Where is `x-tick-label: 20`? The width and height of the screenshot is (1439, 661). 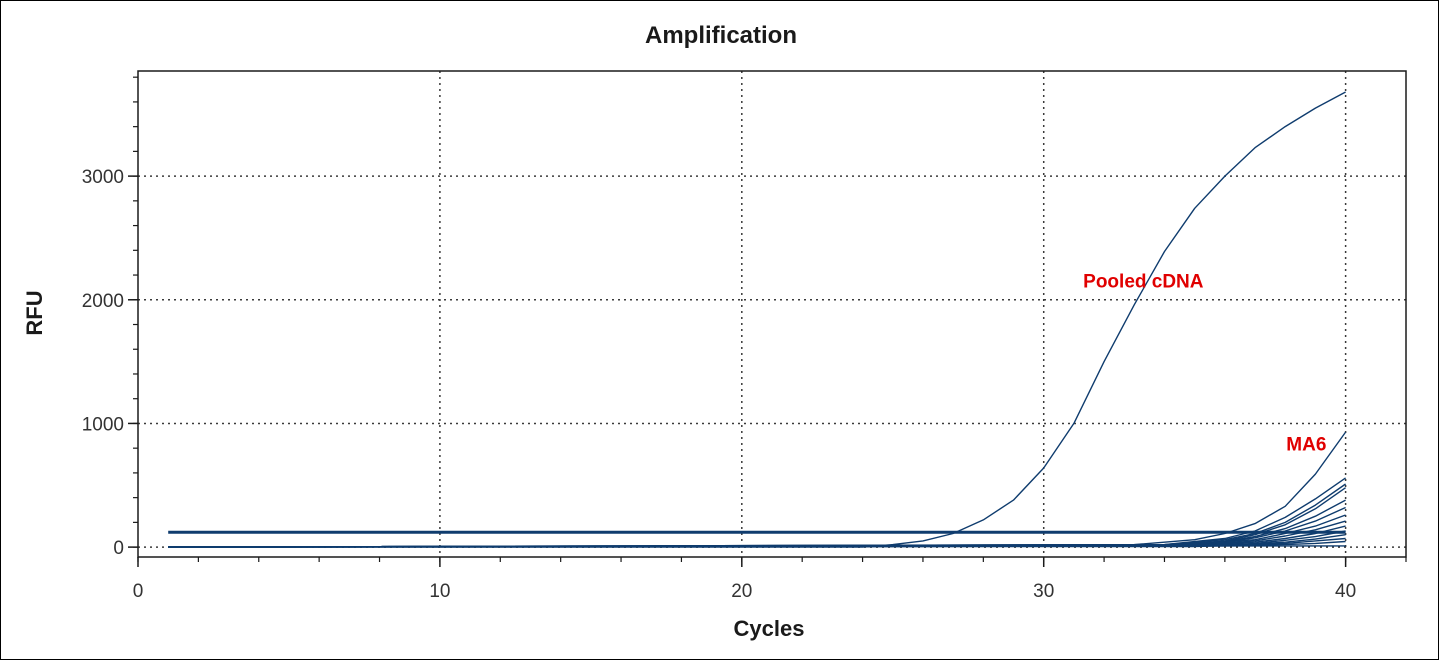 x-tick-label: 20 is located at coordinates (741, 591).